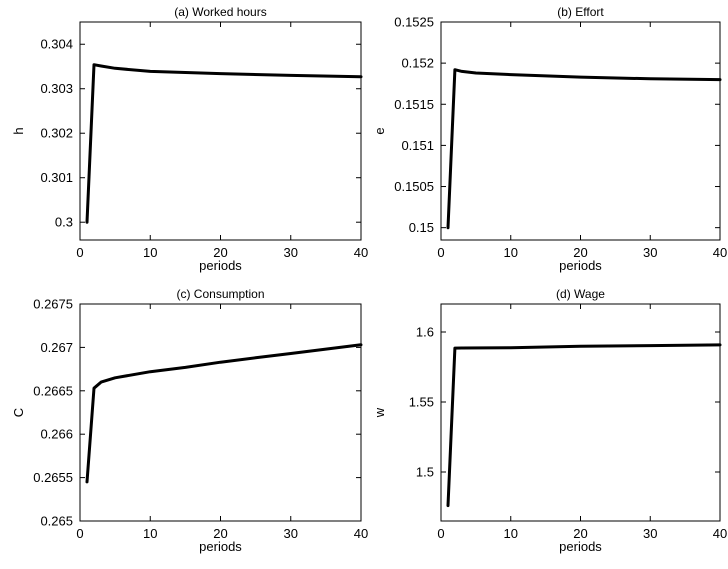 The height and width of the screenshot is (569, 728). What do you see at coordinates (580, 12) in the screenshot?
I see `chart-title: (b) Effort` at bounding box center [580, 12].